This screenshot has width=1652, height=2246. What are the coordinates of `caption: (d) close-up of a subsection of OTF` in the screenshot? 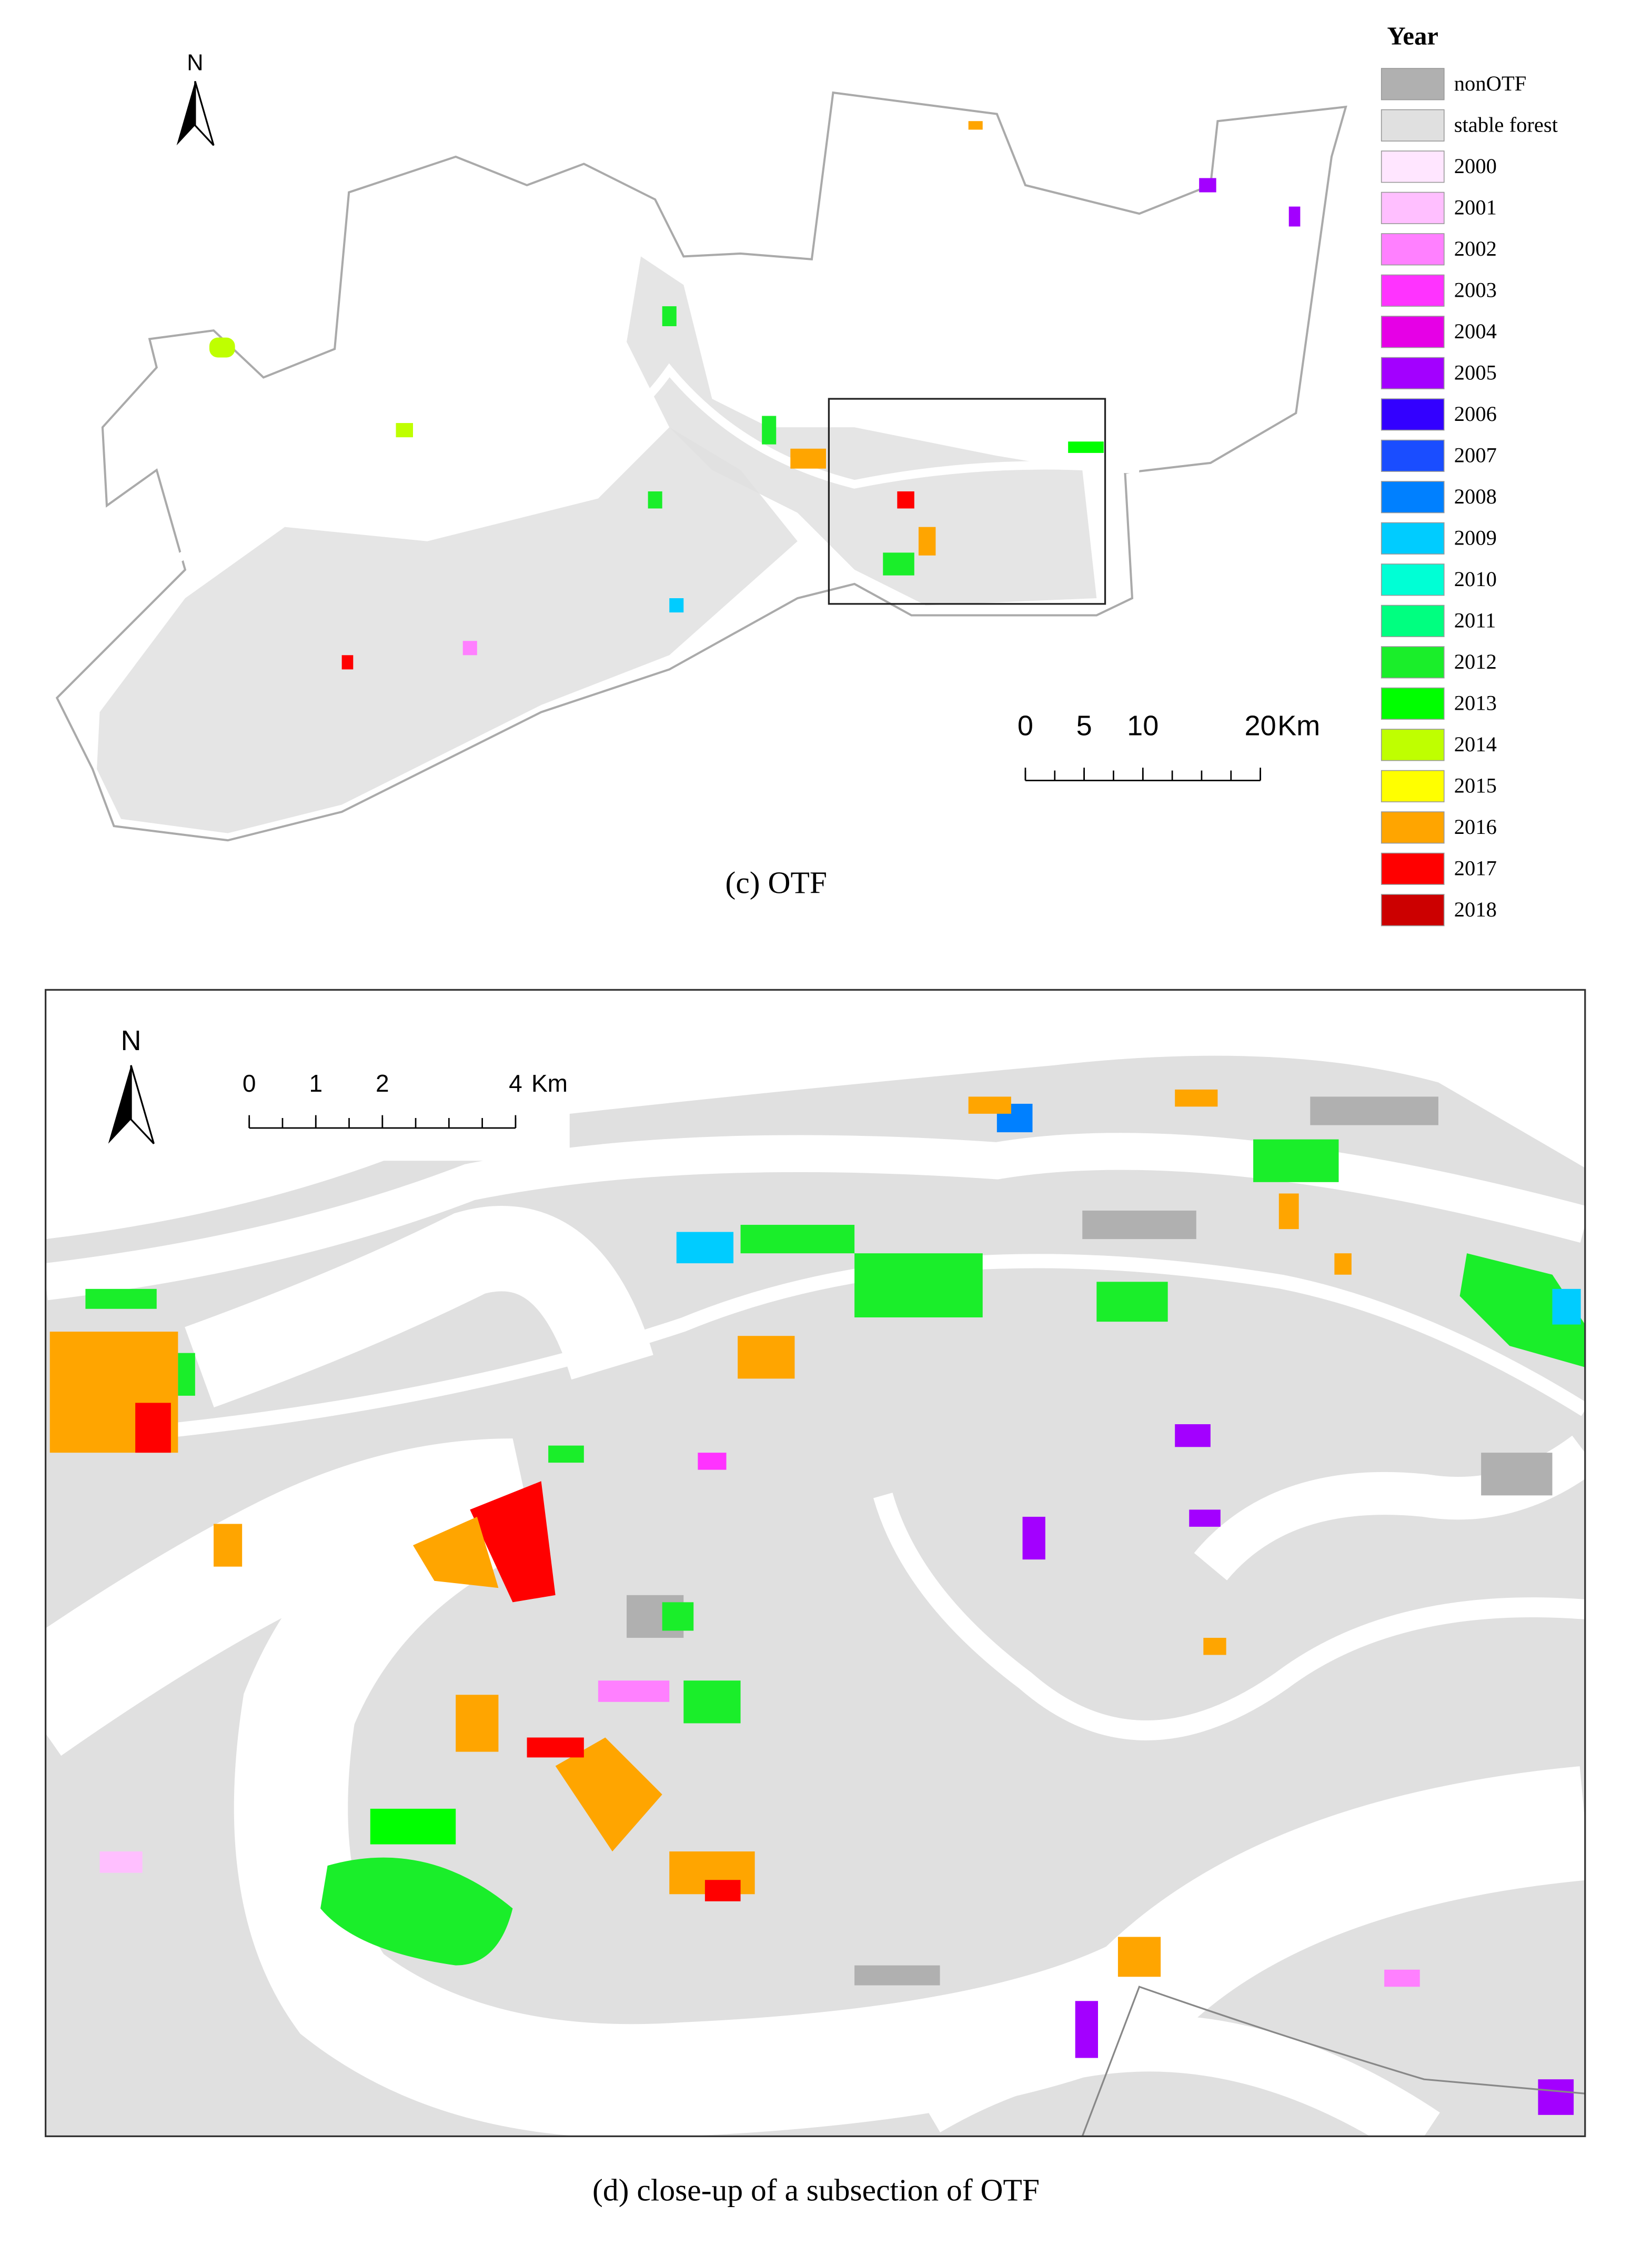 It's located at (816, 2190).